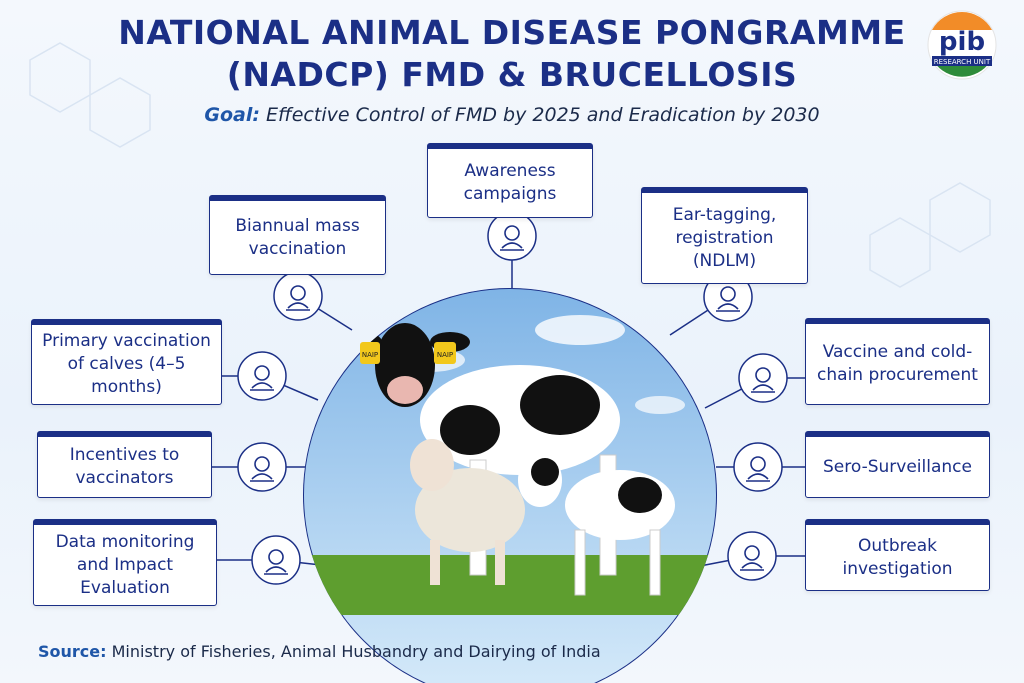 The width and height of the screenshot is (1024, 683). Describe the element at coordinates (897, 361) in the screenshot. I see `node-box: Vaccine and cold-chain procurement` at that location.